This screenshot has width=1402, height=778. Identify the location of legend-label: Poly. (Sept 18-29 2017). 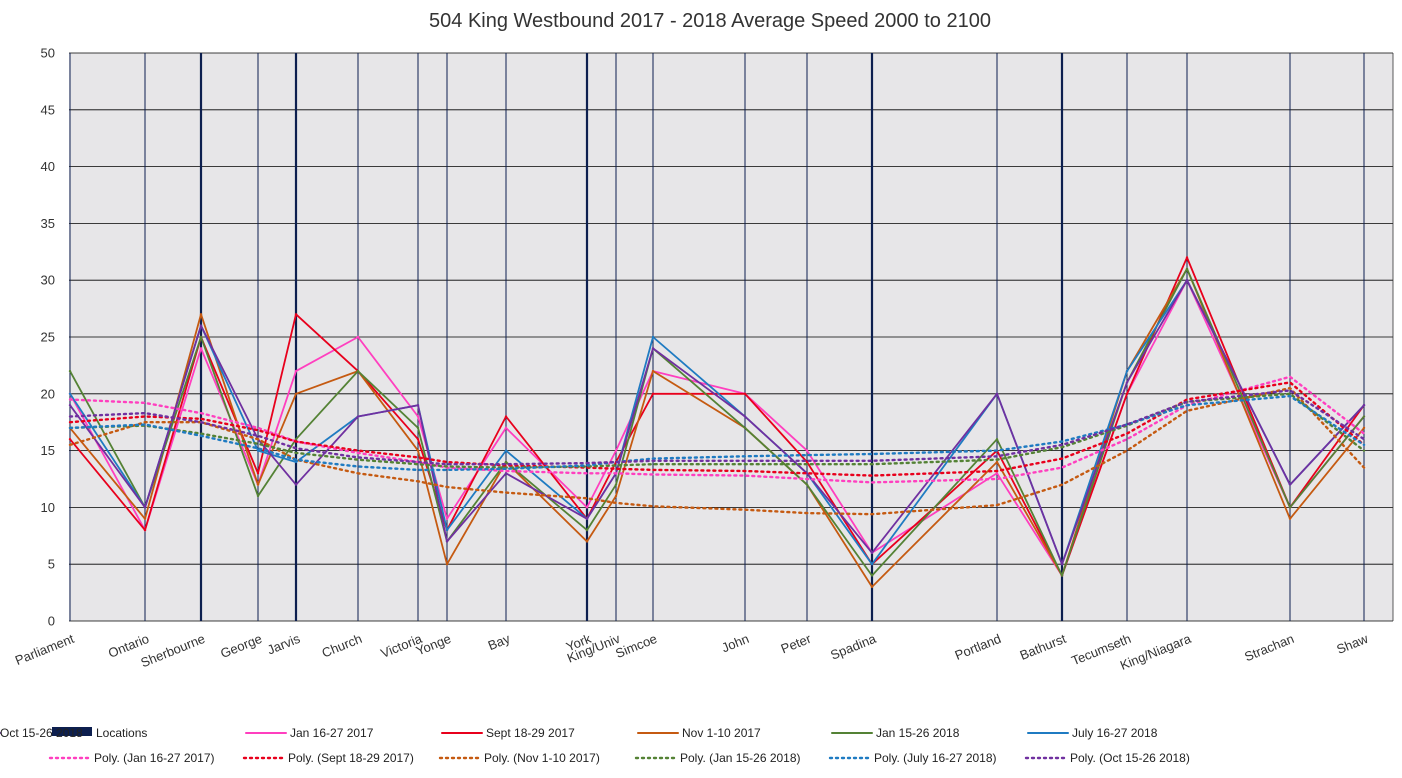
(351, 758).